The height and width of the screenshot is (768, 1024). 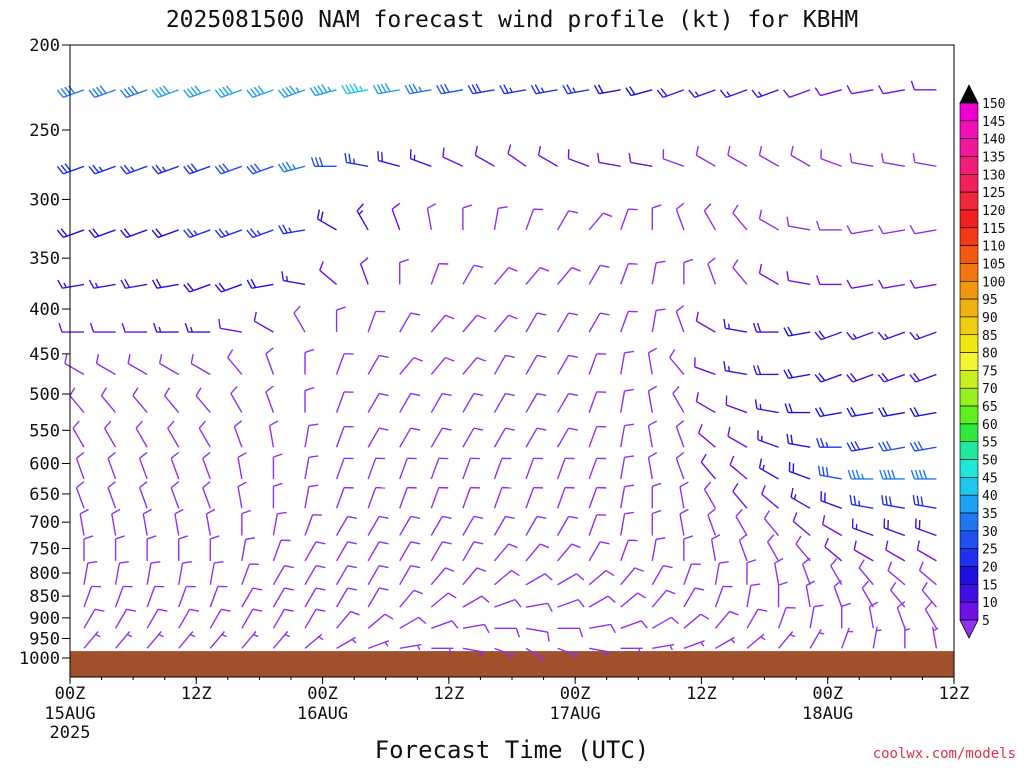 What do you see at coordinates (44, 200) in the screenshot?
I see `y-tick-label: 300` at bounding box center [44, 200].